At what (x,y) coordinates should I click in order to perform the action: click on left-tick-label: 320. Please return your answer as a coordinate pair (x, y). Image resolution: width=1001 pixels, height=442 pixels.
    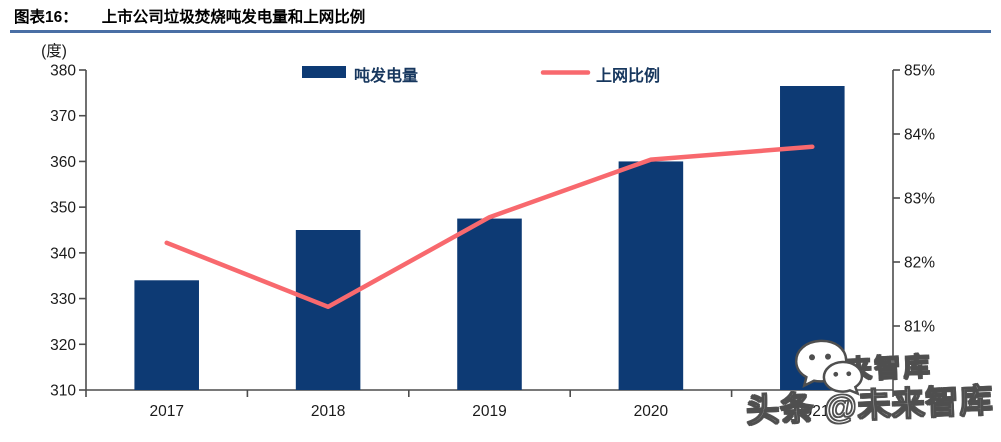
    Looking at the image, I should click on (63, 345).